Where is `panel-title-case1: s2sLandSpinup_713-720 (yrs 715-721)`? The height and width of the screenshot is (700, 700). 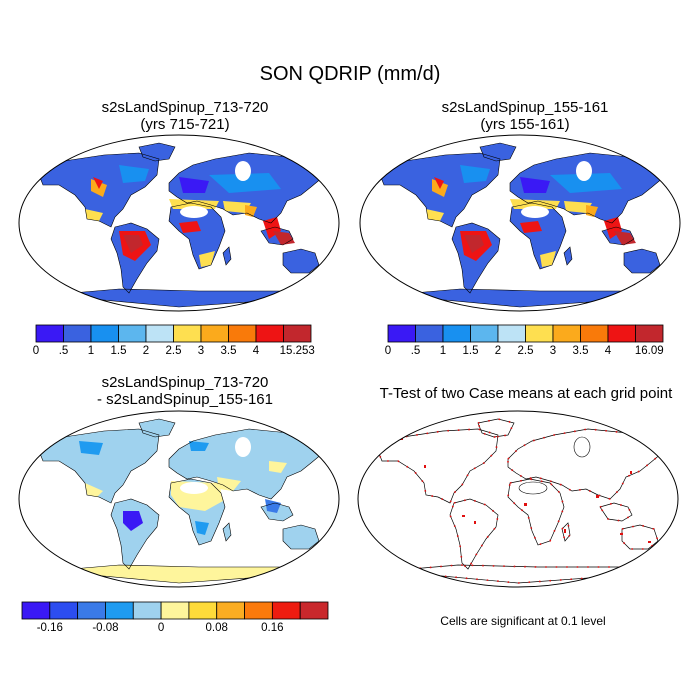
panel-title-case1: s2sLandSpinup_713-720 (yrs 715-721) is located at coordinates (185, 116).